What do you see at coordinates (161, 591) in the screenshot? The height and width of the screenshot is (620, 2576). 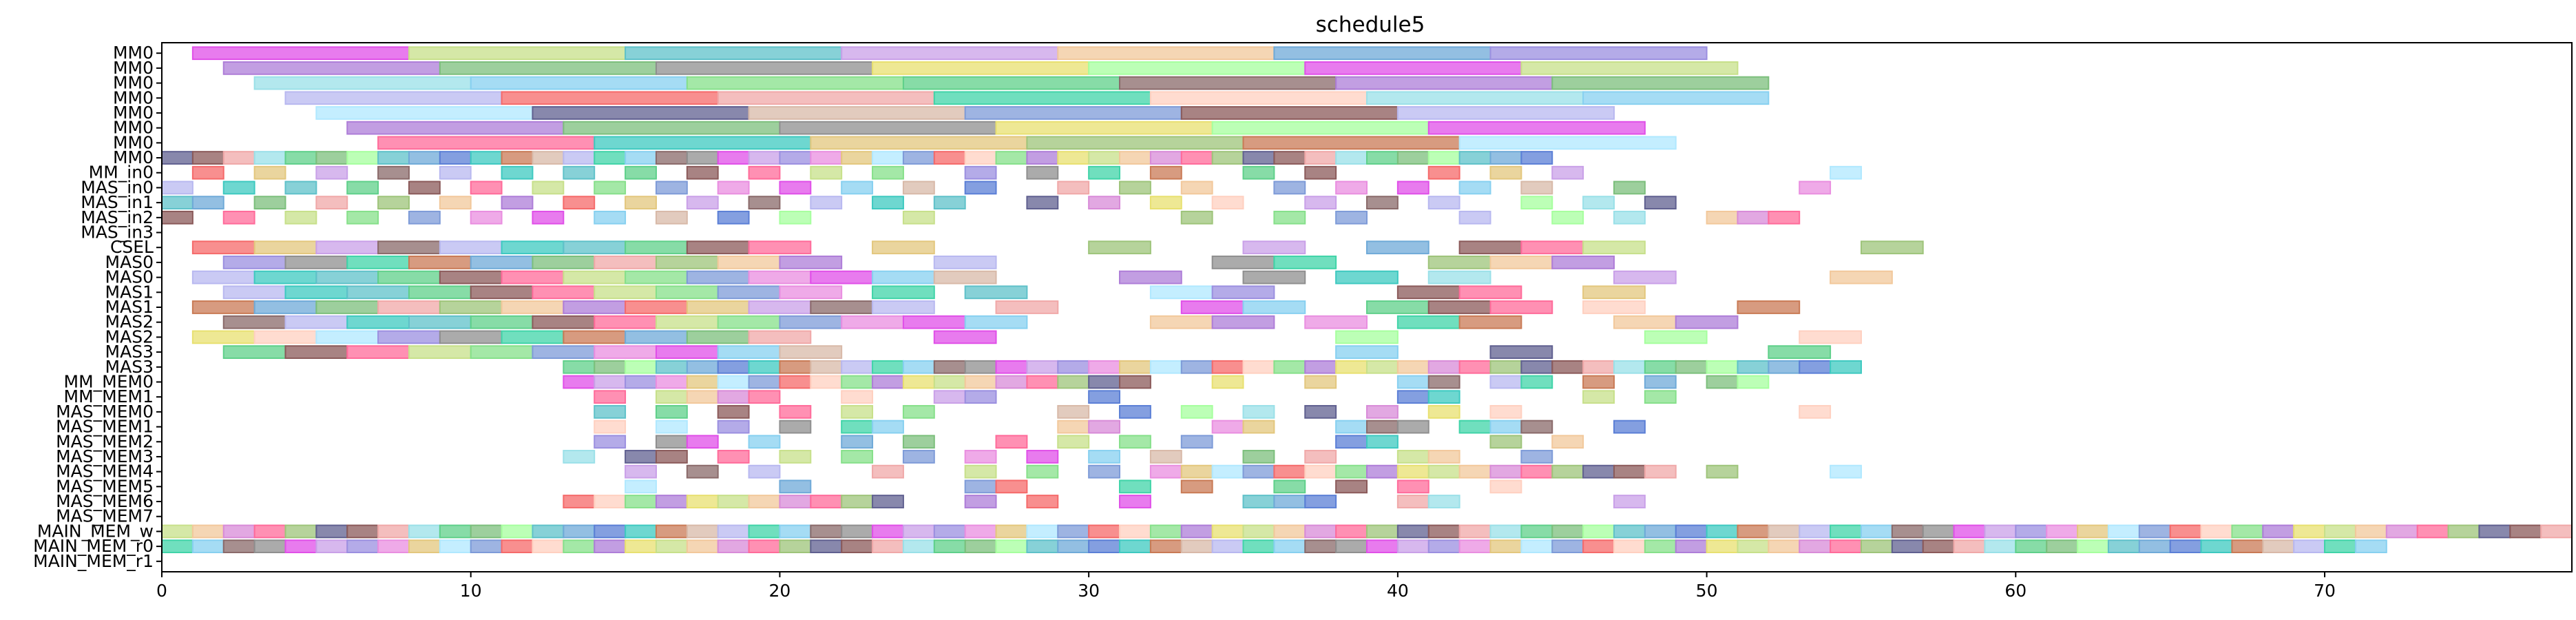 I see `x-tick-label: 0` at bounding box center [161, 591].